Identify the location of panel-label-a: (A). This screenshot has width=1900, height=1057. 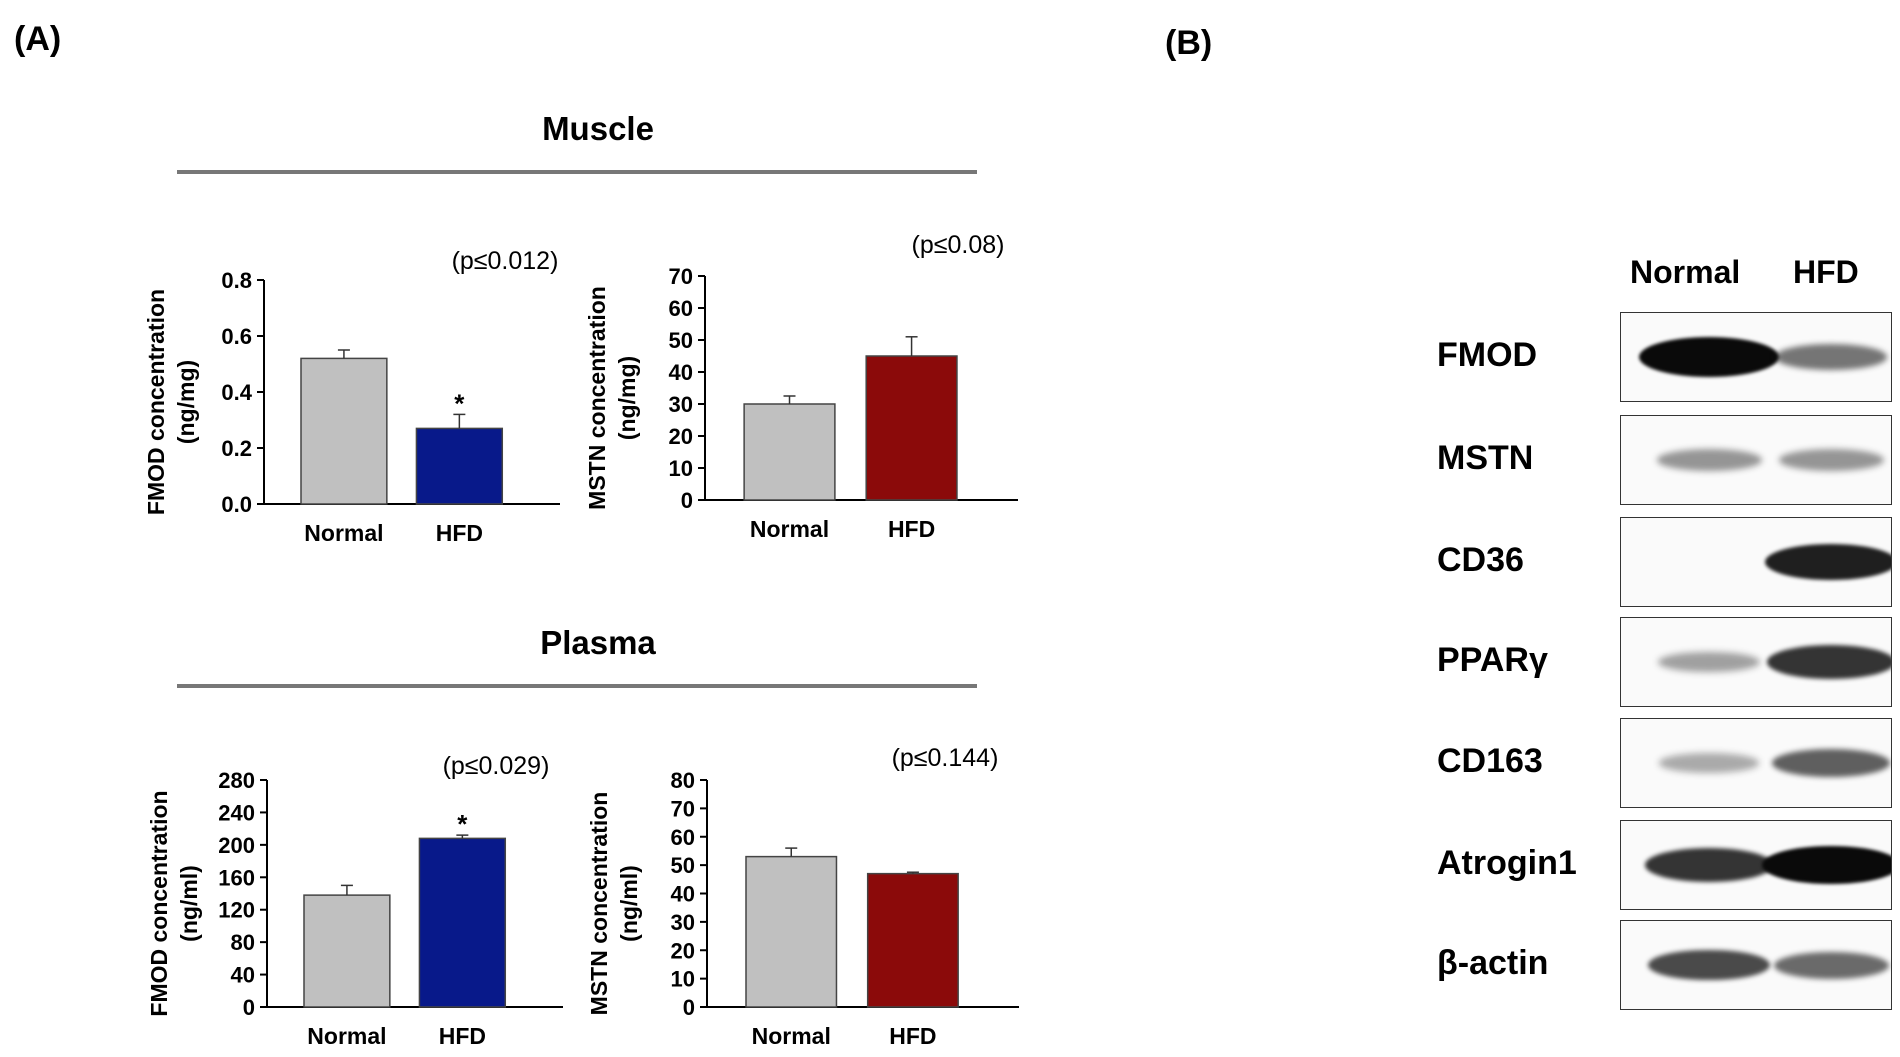
(37, 39).